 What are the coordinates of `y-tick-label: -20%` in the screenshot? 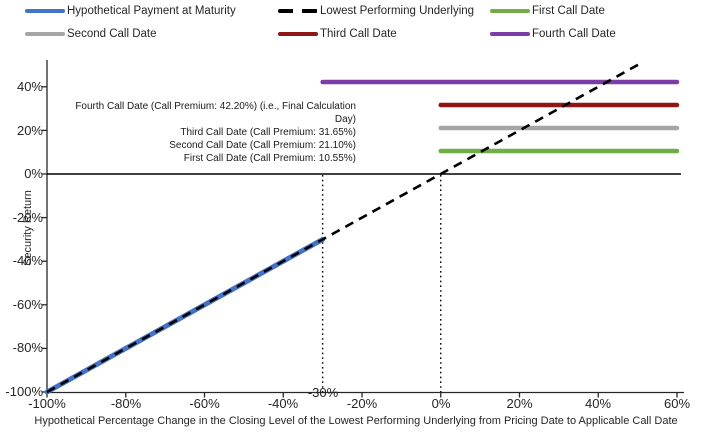 It's located at (27, 217).